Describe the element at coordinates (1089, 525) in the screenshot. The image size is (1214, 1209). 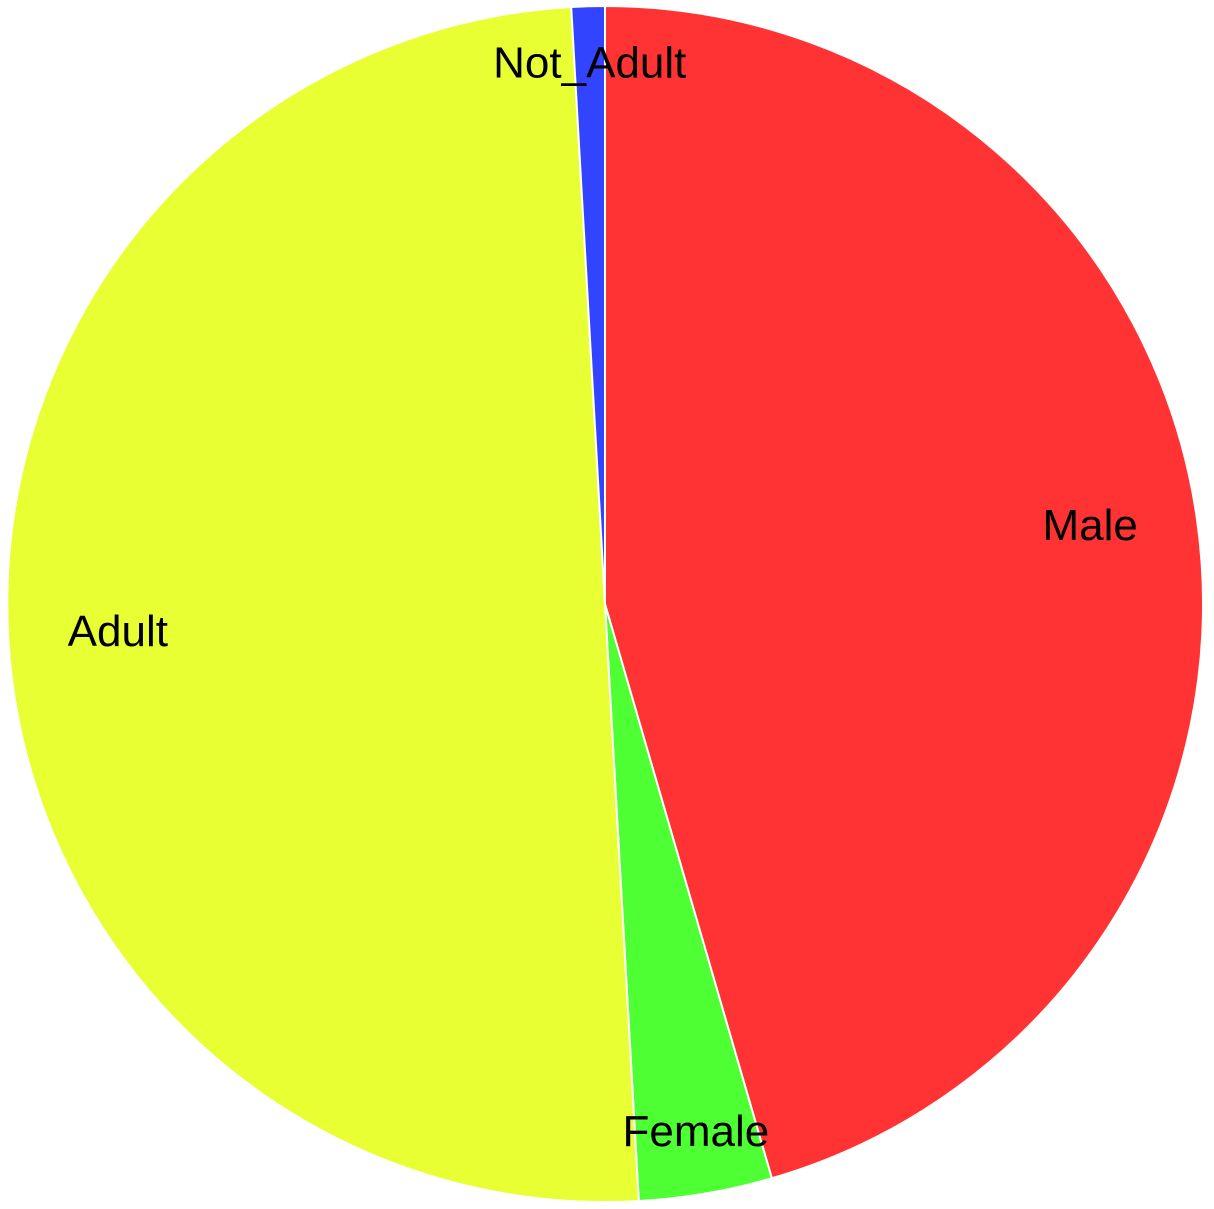
I see `pie-label-male: Male` at that location.